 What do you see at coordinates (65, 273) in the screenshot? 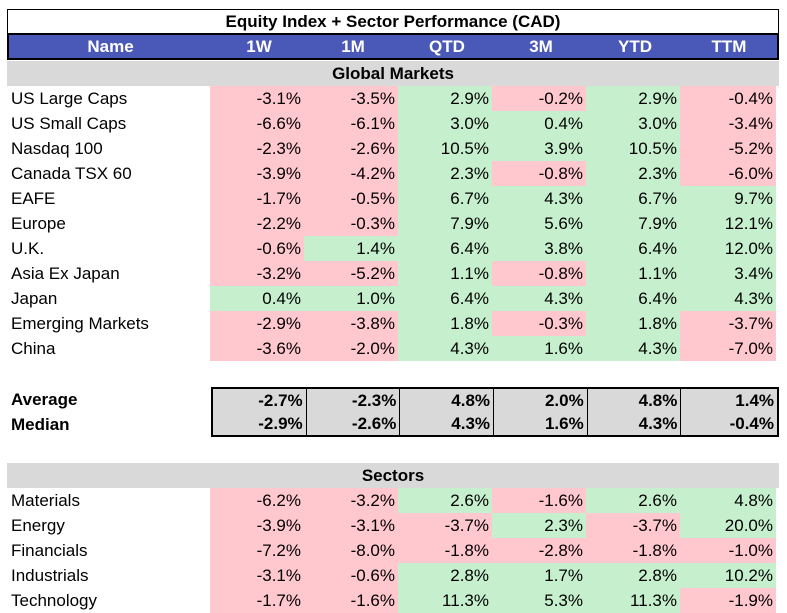
I see `row-label: Asia Ex Japan` at bounding box center [65, 273].